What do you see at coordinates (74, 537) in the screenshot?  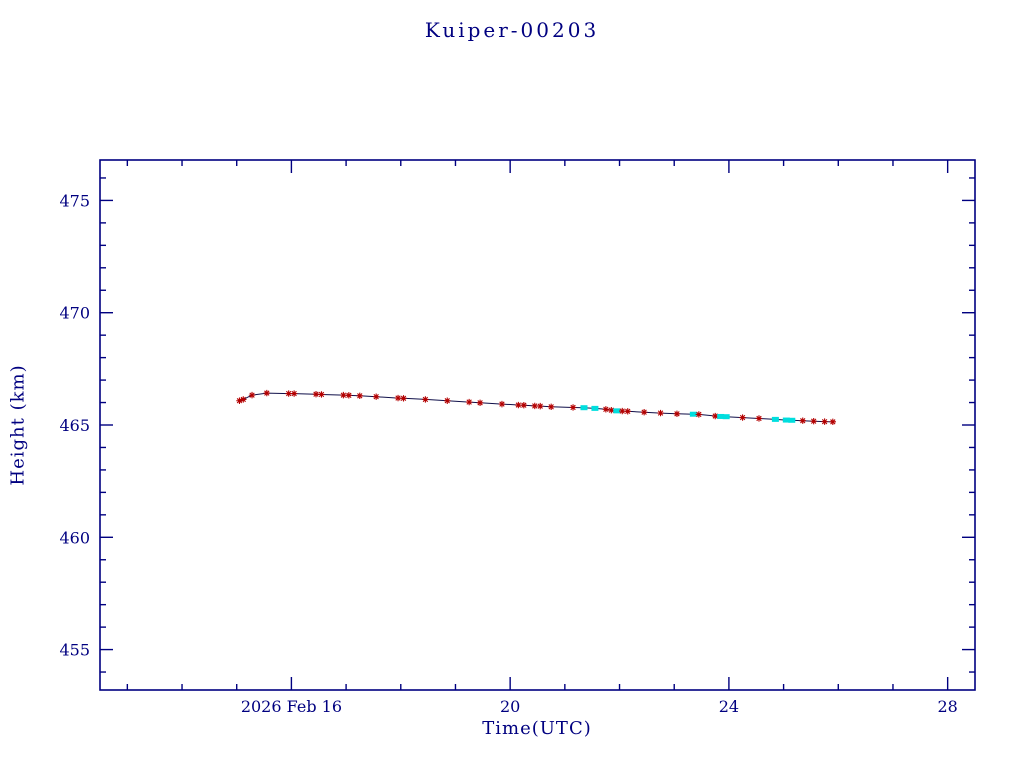 I see `y-tick-label: 460` at bounding box center [74, 537].